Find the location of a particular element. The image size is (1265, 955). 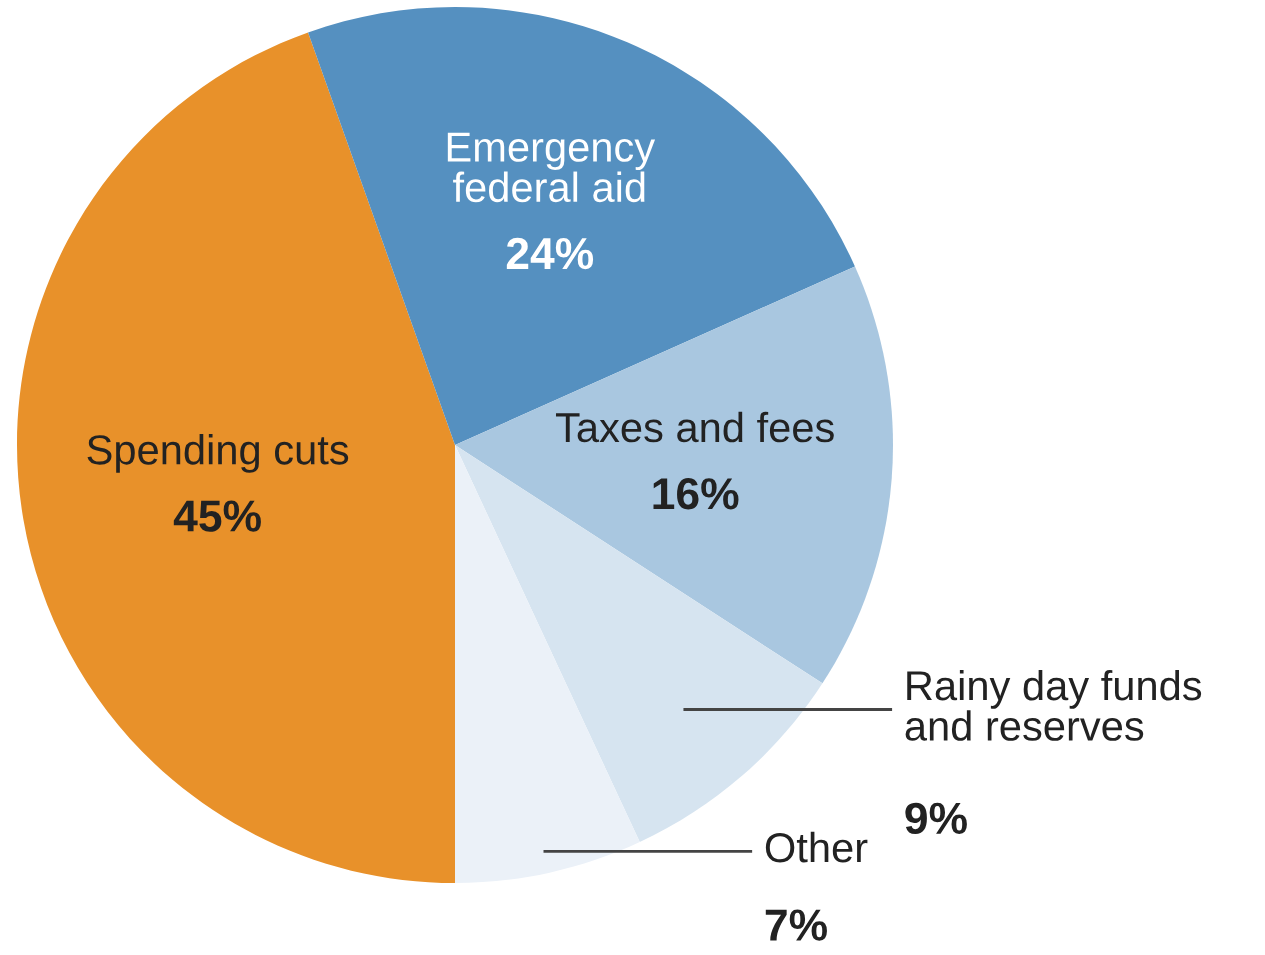

slice-label: Rainy day funds and reserves is located at coordinates (1053, 705).